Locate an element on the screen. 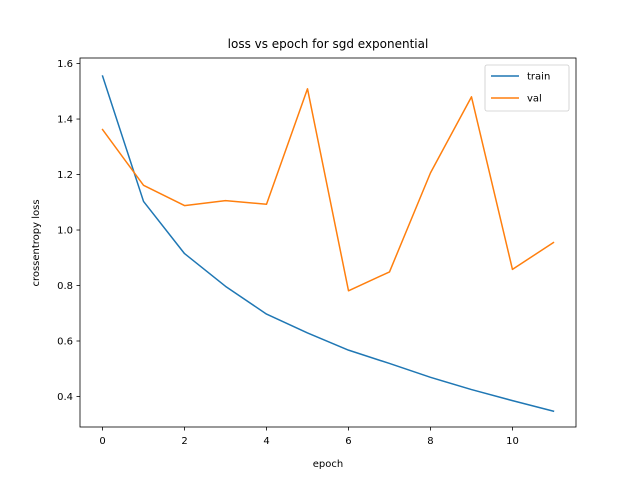  legend: train val is located at coordinates (527, 88).